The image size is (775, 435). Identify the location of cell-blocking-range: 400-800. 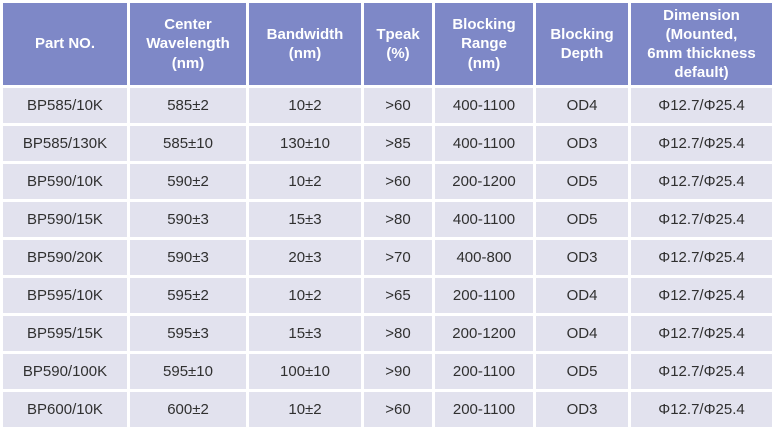
(484, 257).